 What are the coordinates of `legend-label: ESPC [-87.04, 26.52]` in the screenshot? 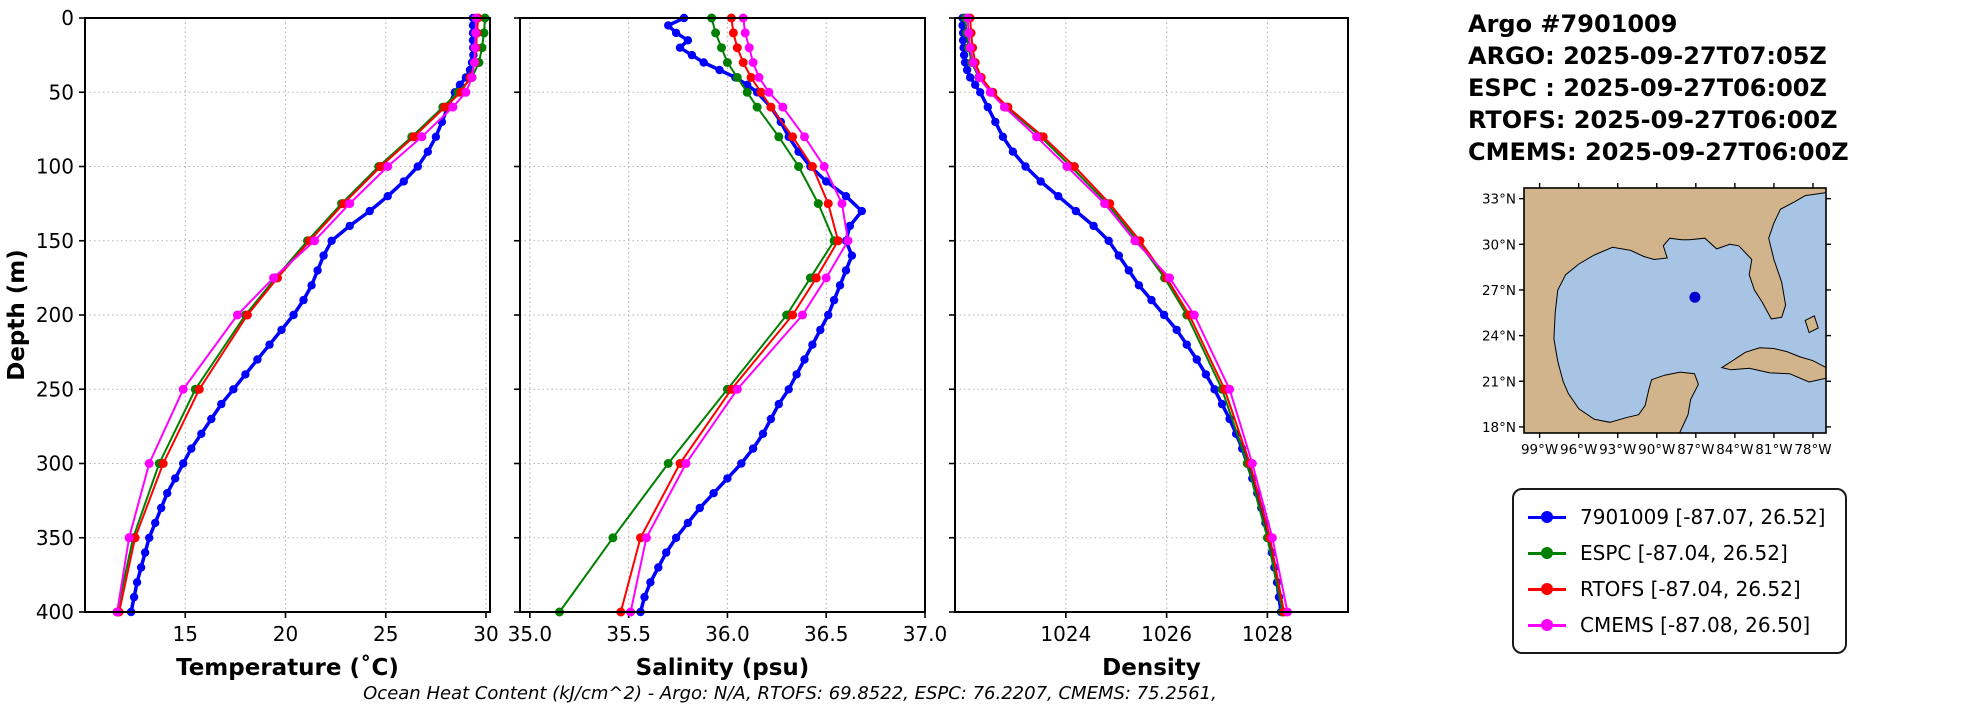 It's located at (1684, 553).